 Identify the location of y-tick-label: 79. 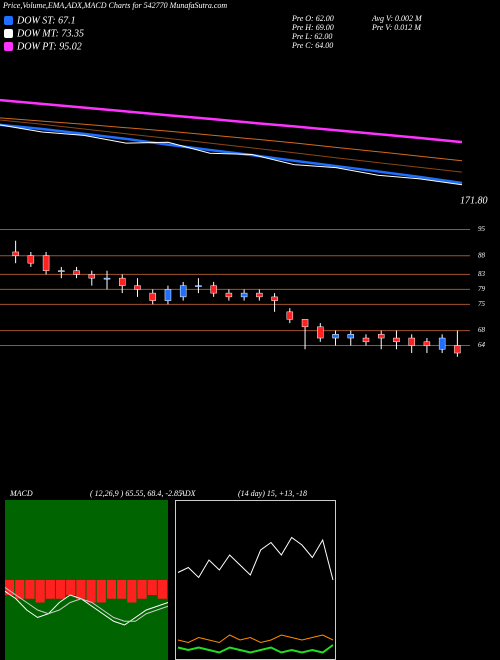
(482, 289).